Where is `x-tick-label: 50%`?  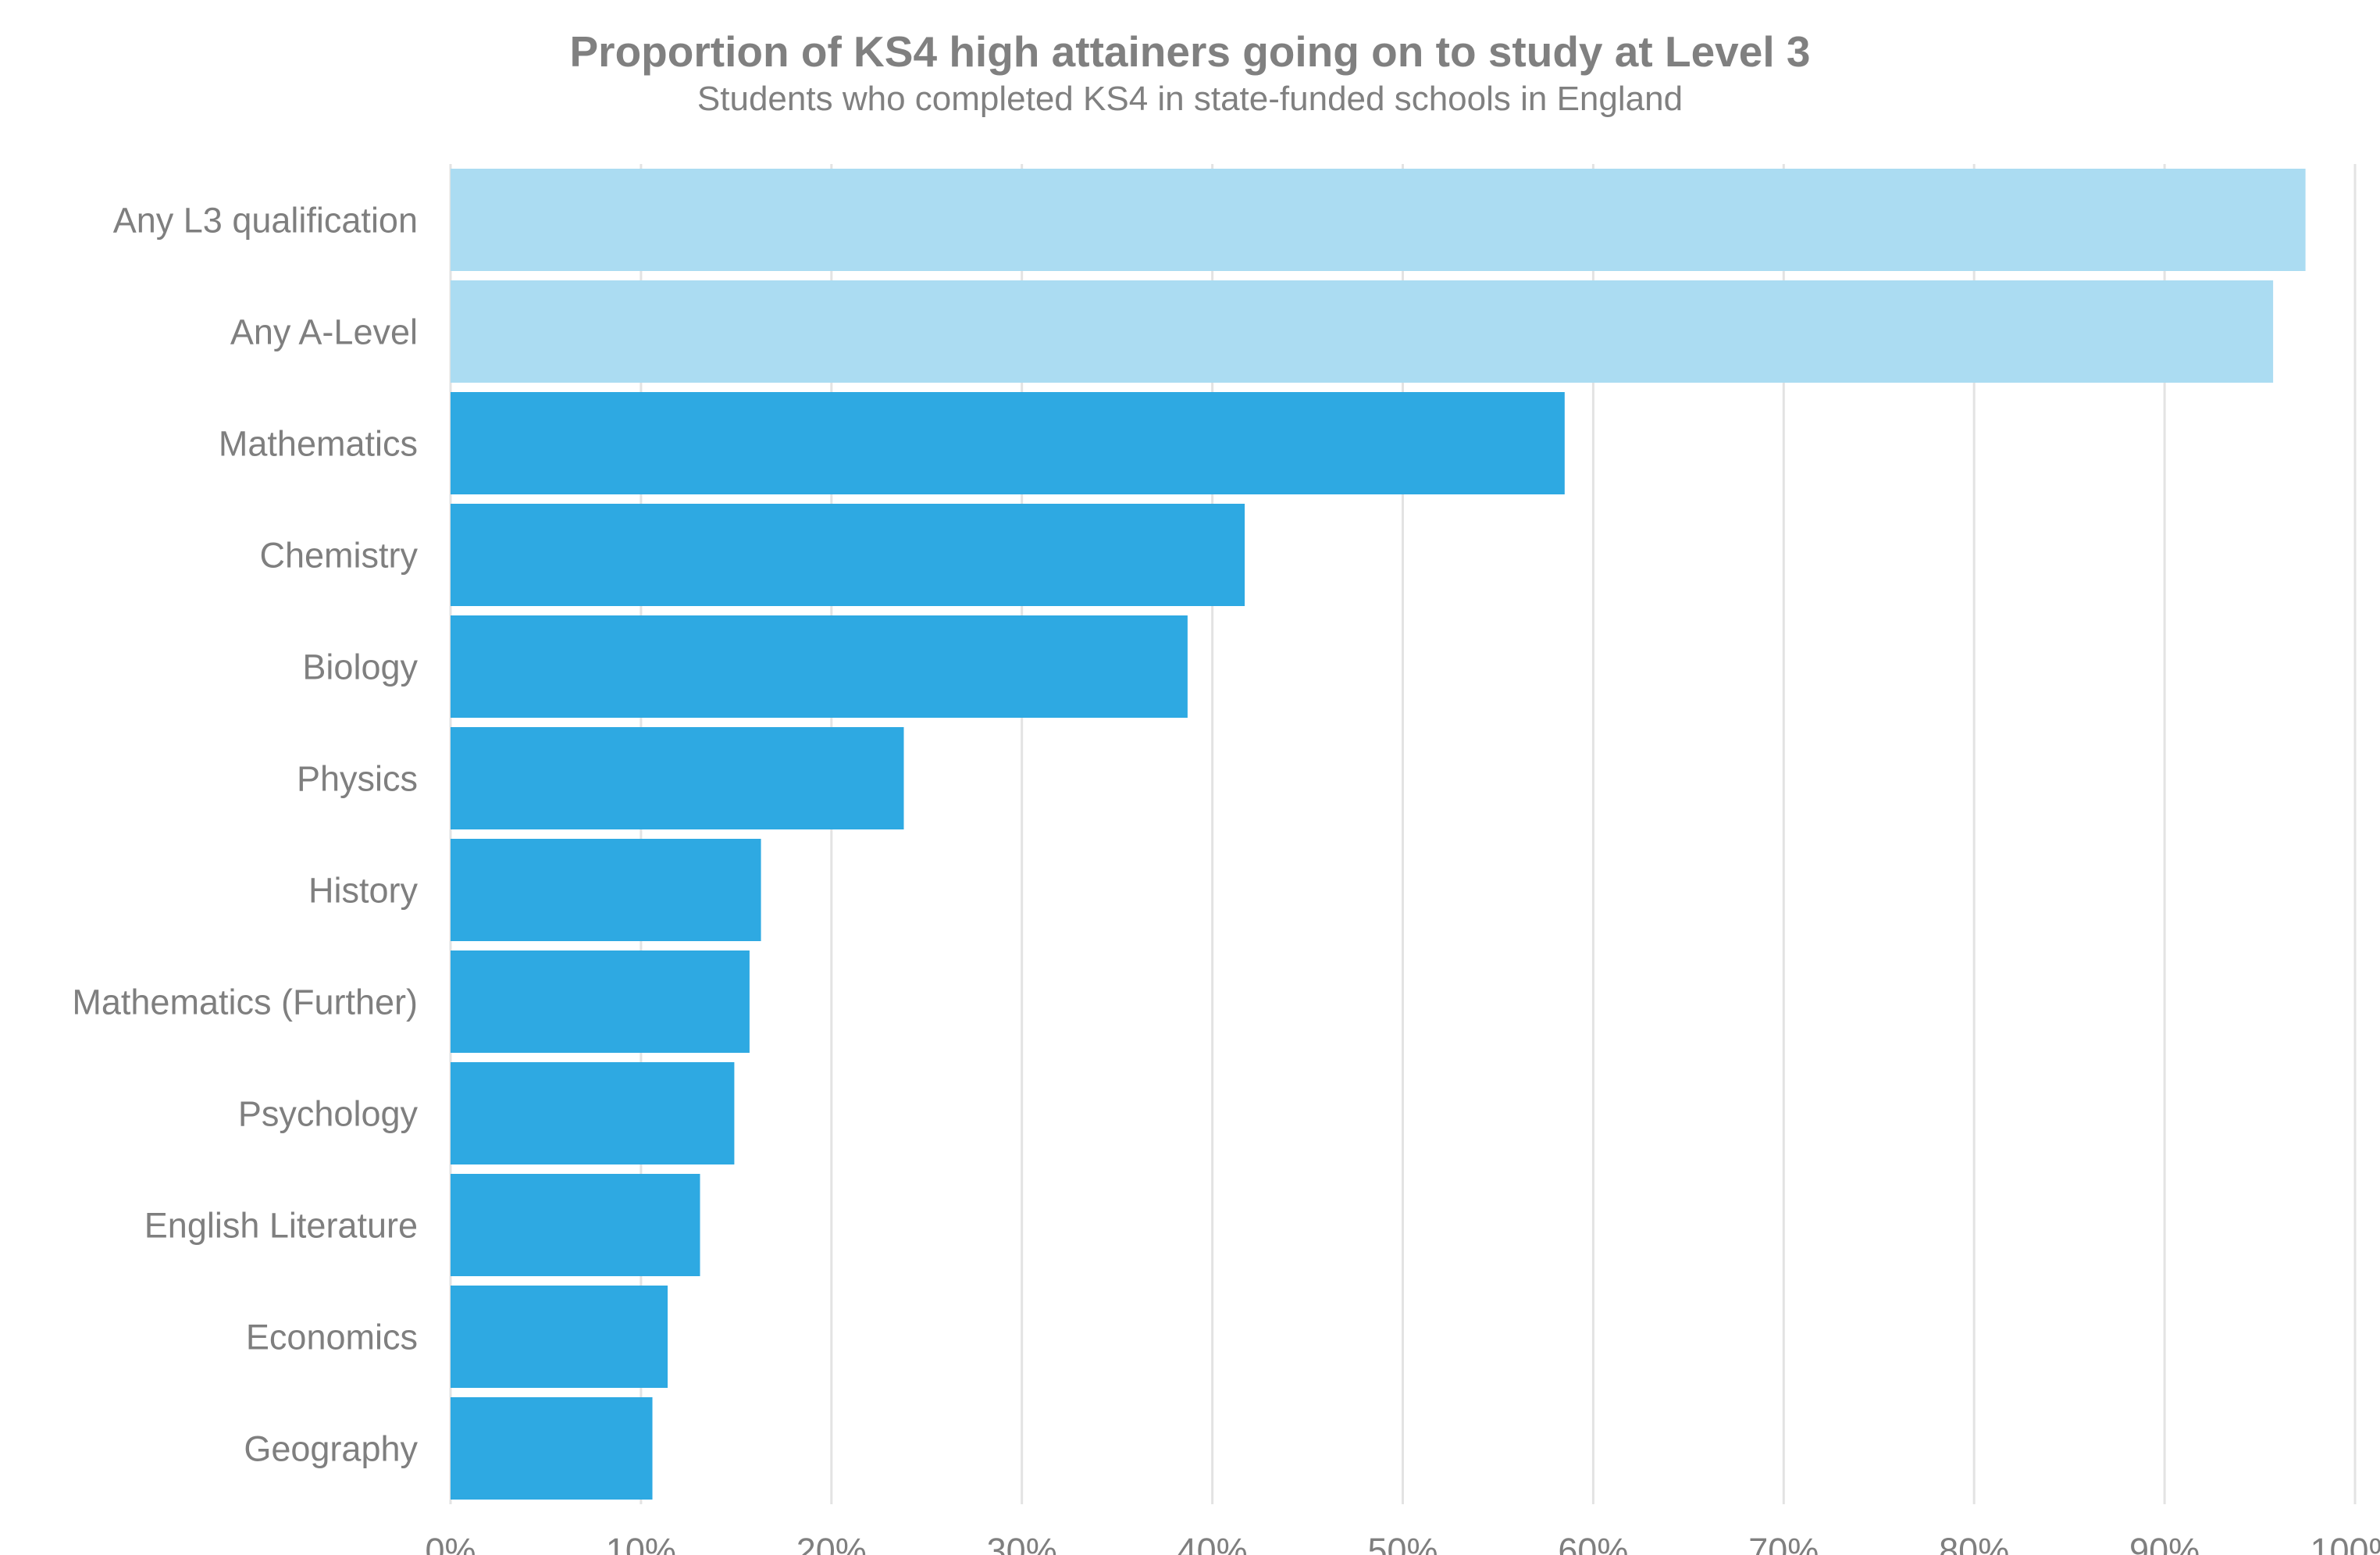 x-tick-label: 50% is located at coordinates (1402, 1543).